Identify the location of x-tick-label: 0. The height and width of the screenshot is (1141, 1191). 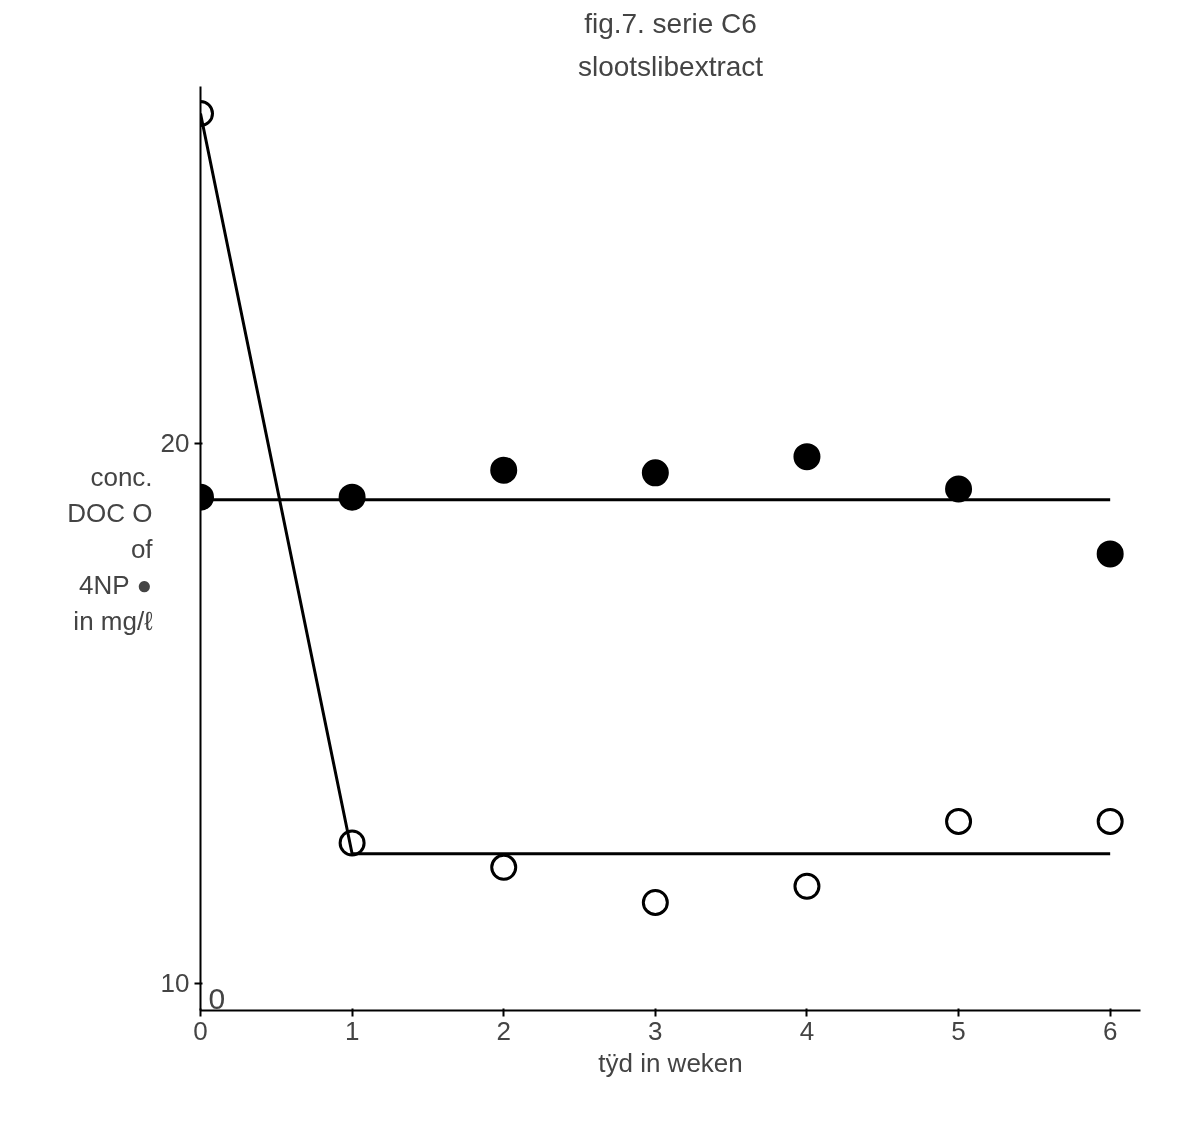
(200, 1030).